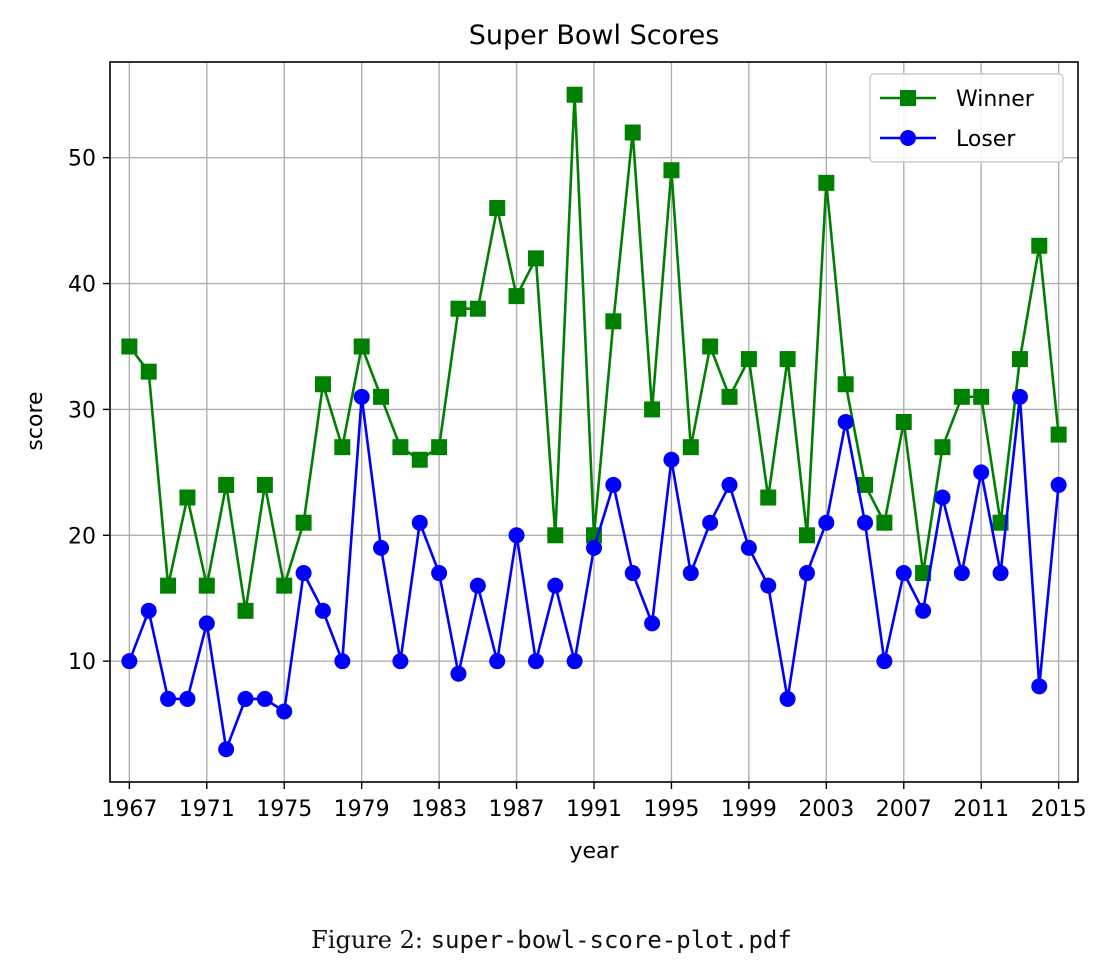 The height and width of the screenshot is (970, 1103). What do you see at coordinates (594, 35) in the screenshot?
I see `chart-title: Super Bowl Scores` at bounding box center [594, 35].